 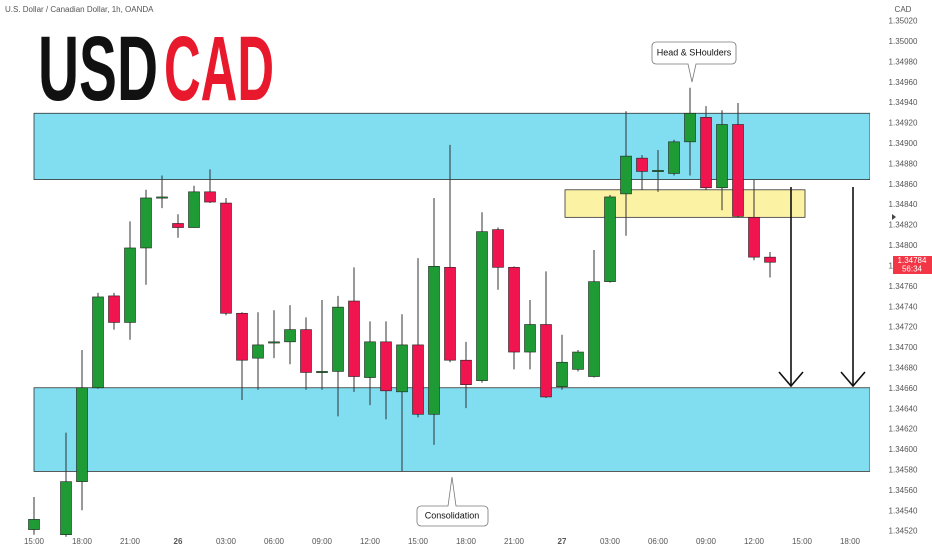 I want to click on y-tick-label: 1.34840, so click(x=903, y=204).